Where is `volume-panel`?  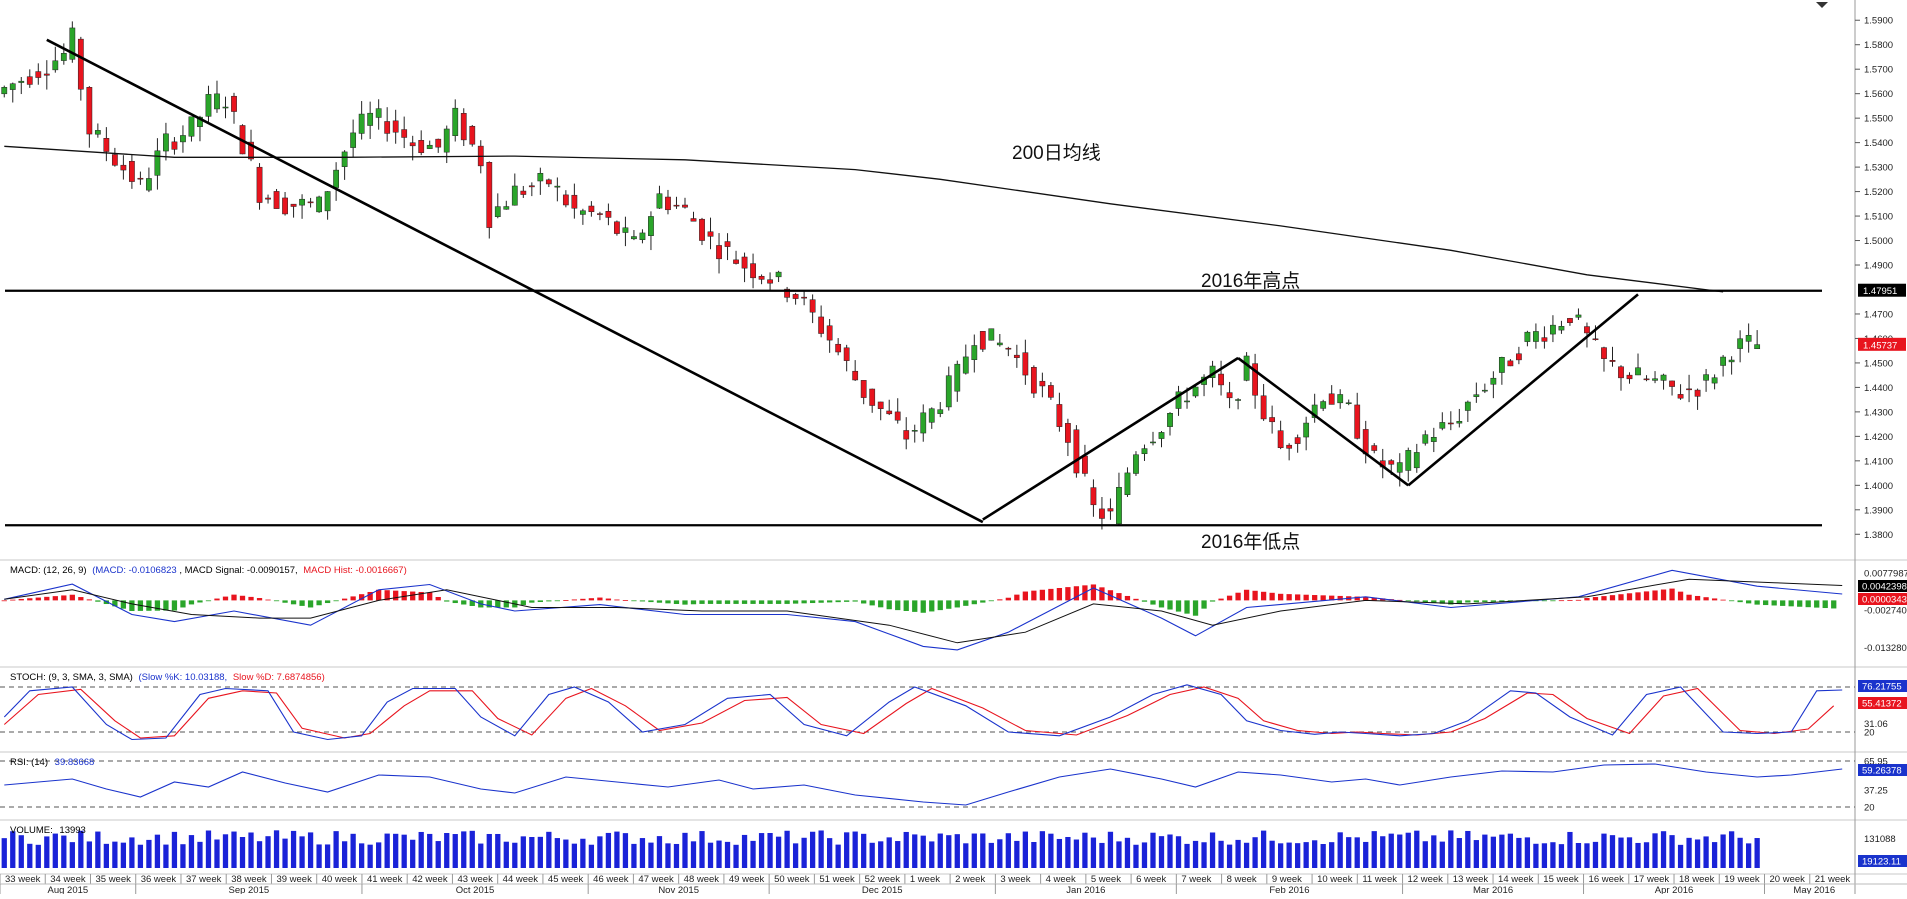 volume-panel is located at coordinates (880, 849).